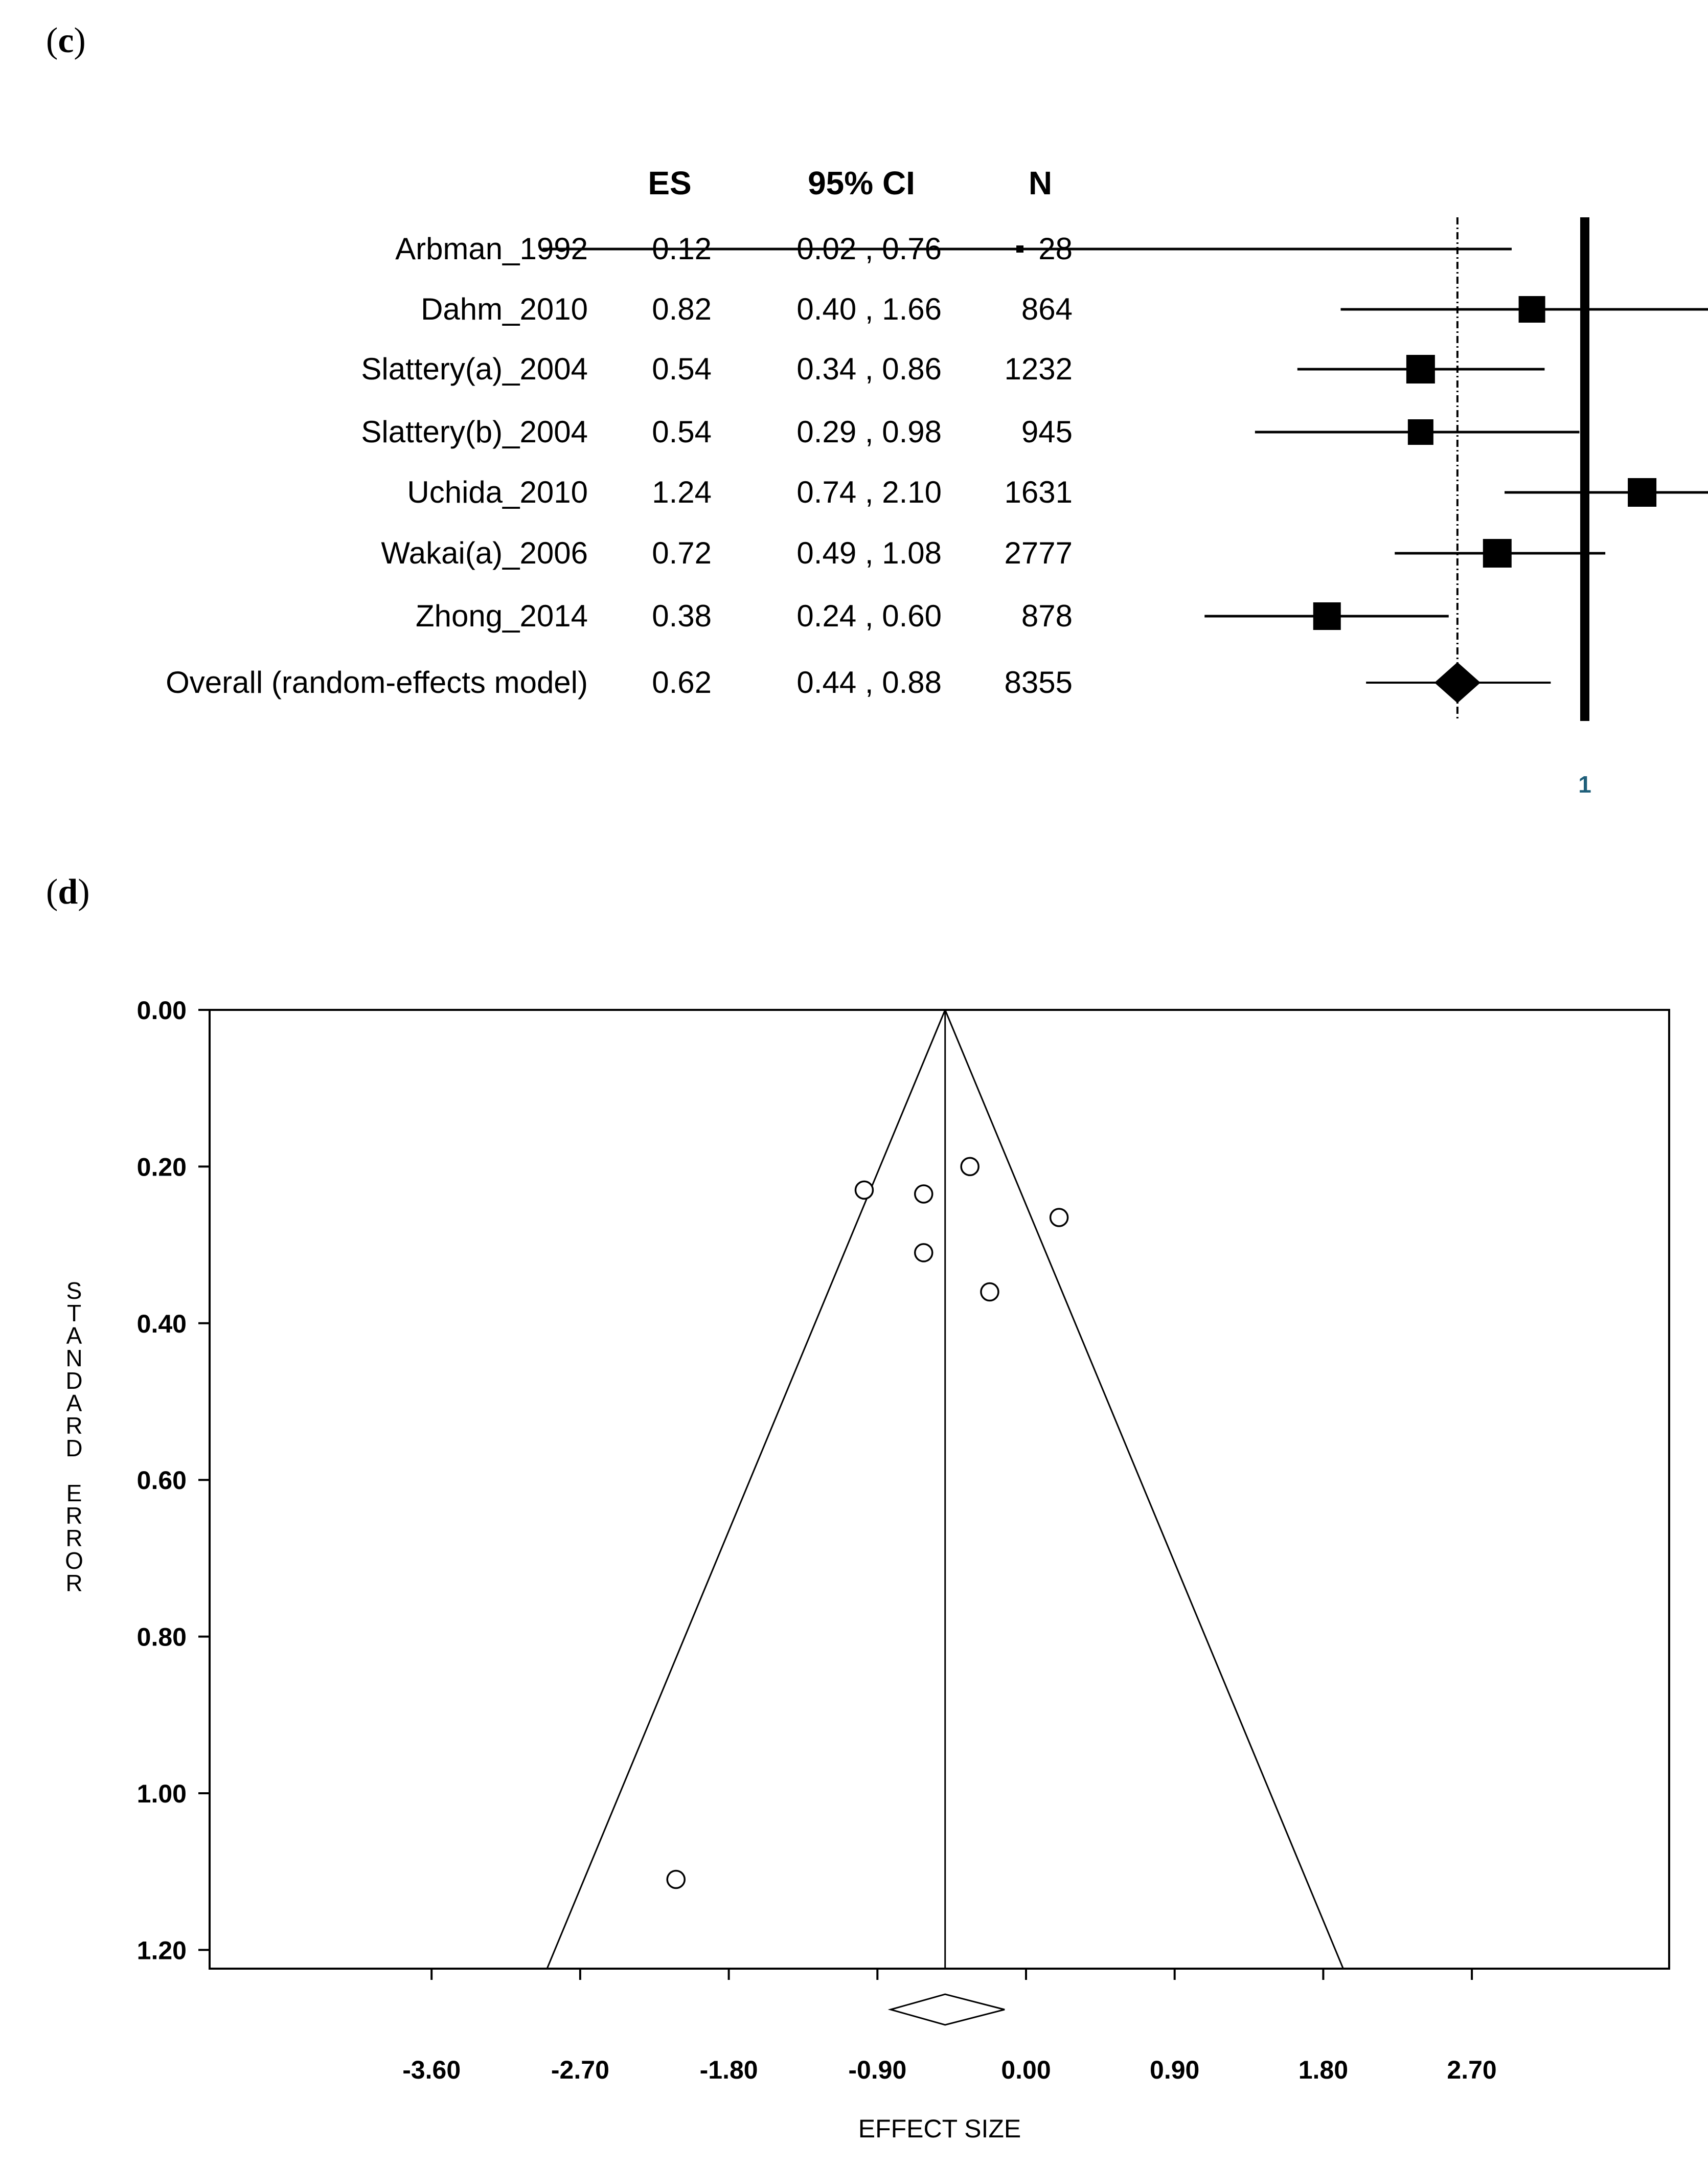 This screenshot has width=1708, height=2165. I want to click on null-line-label: 1, so click(1584, 784).